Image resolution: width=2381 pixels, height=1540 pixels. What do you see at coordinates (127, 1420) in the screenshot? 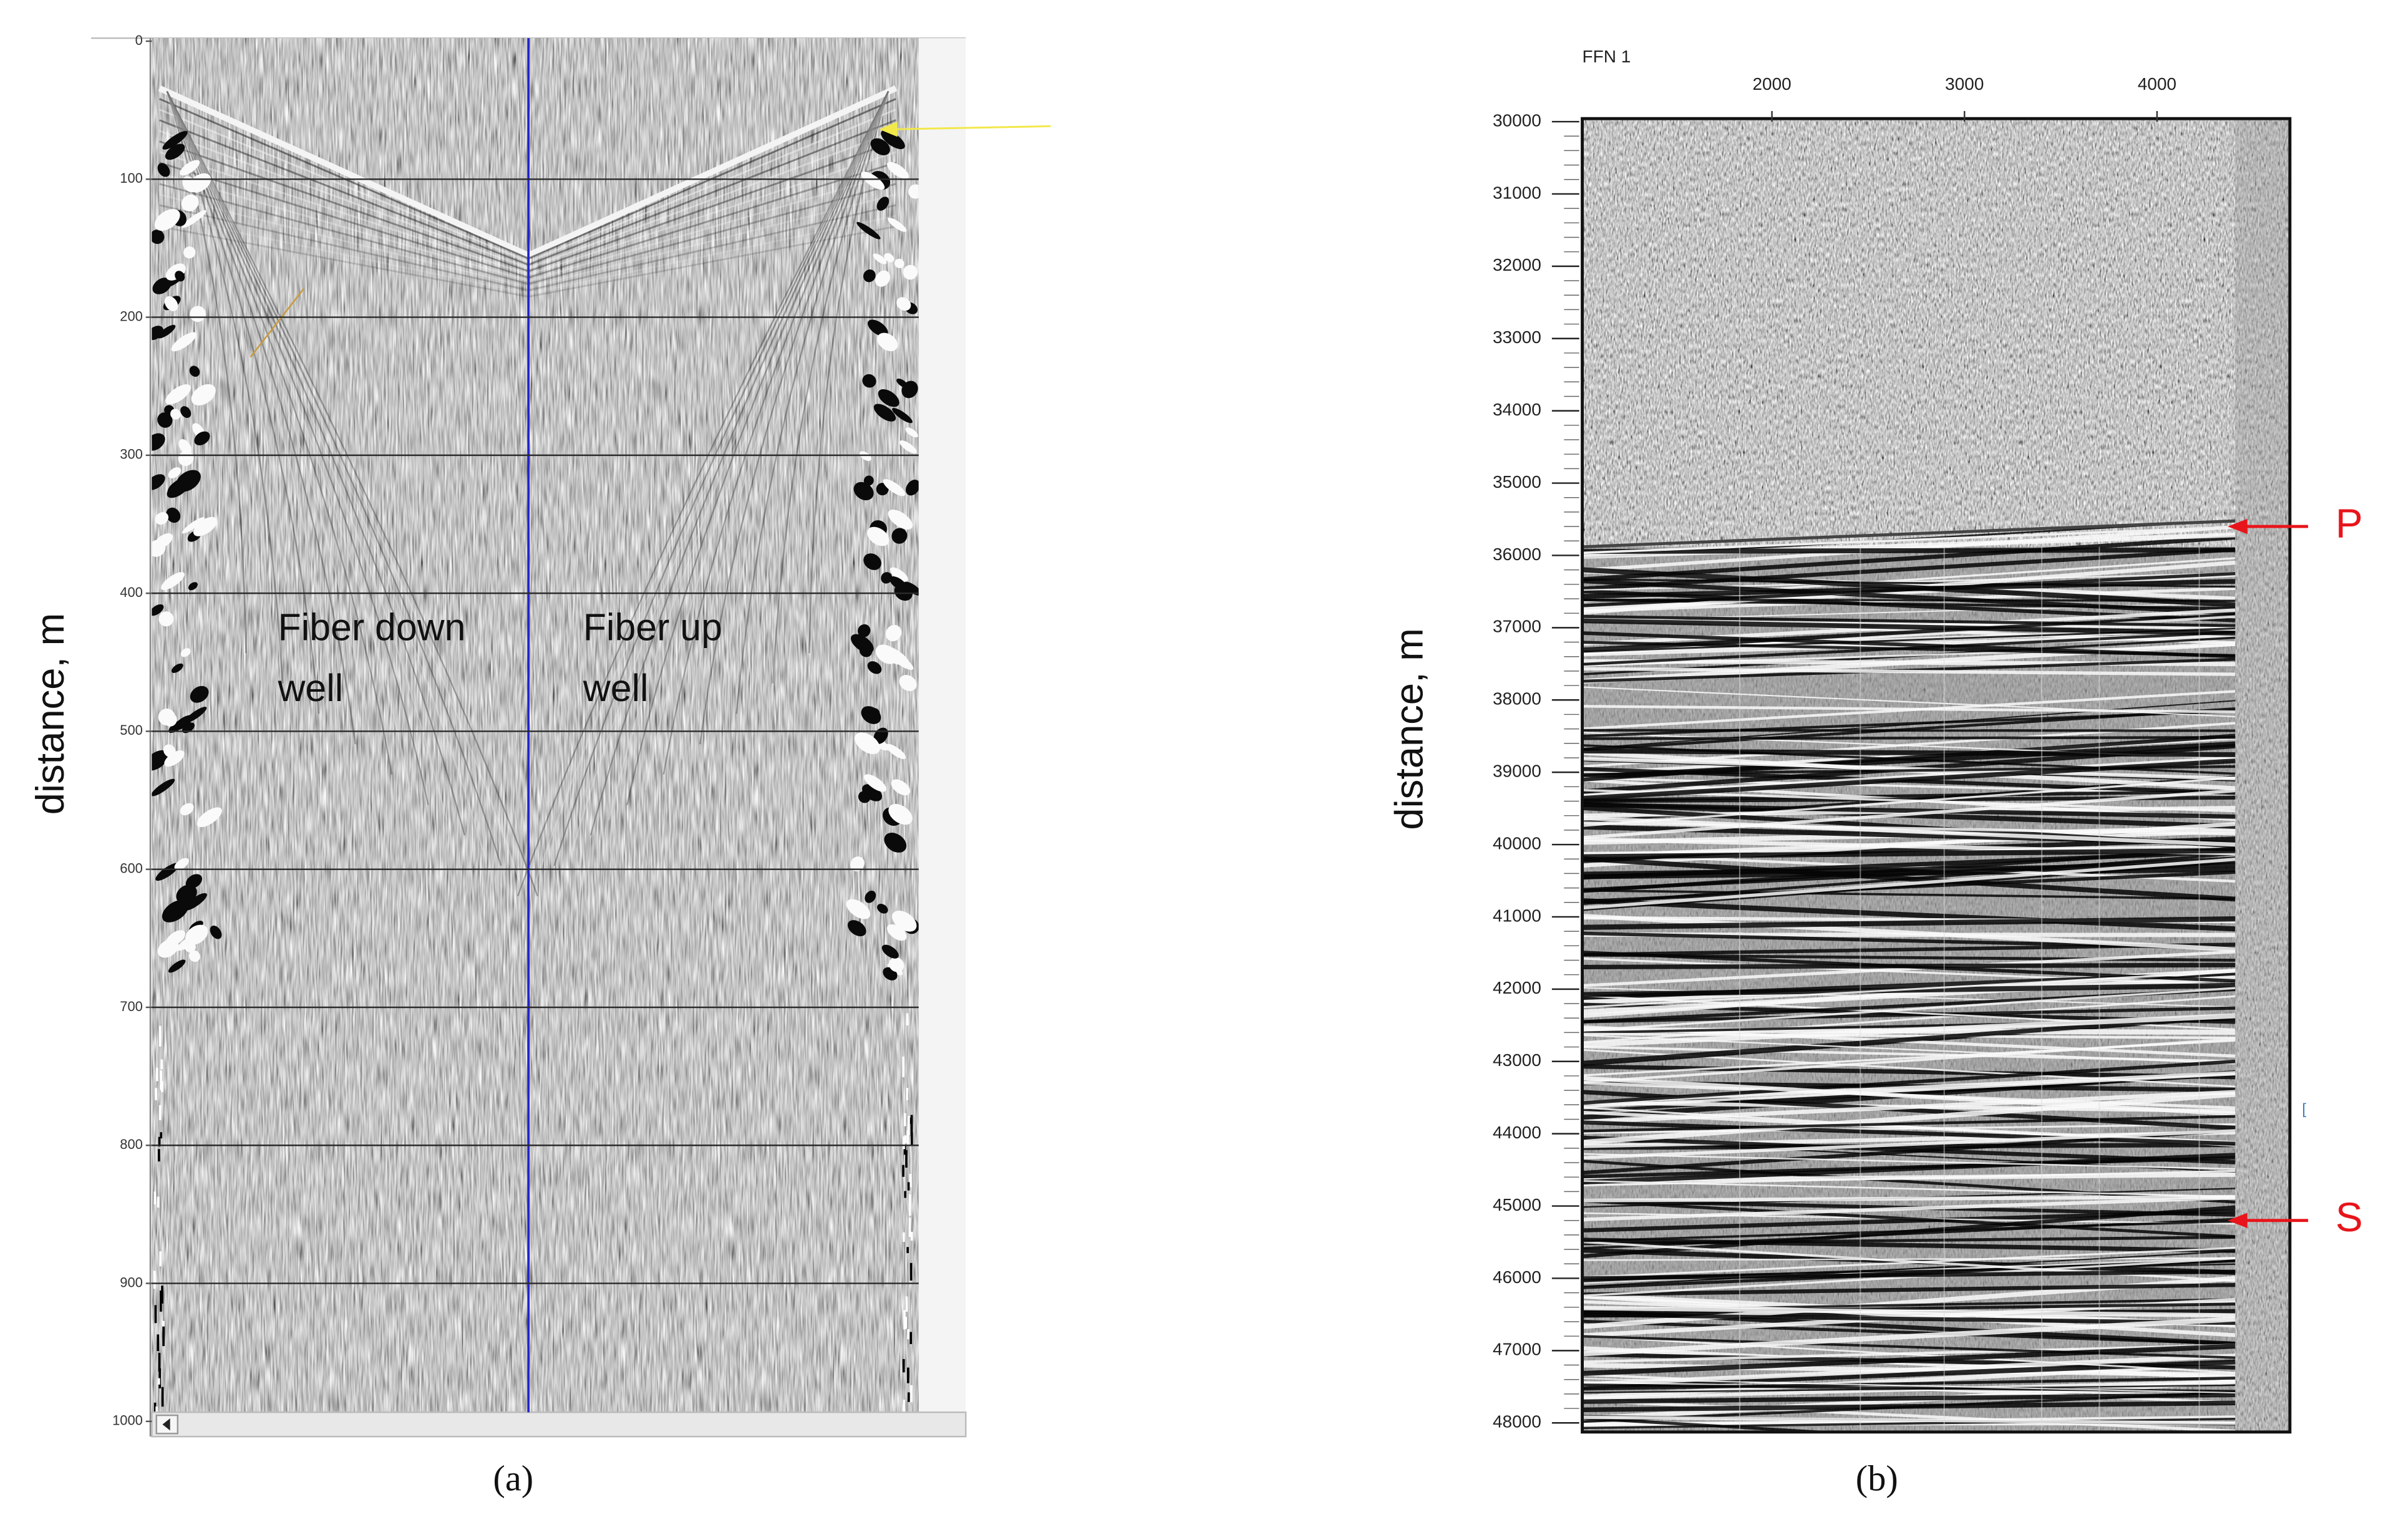
I see `y-tick-label: 1000` at bounding box center [127, 1420].